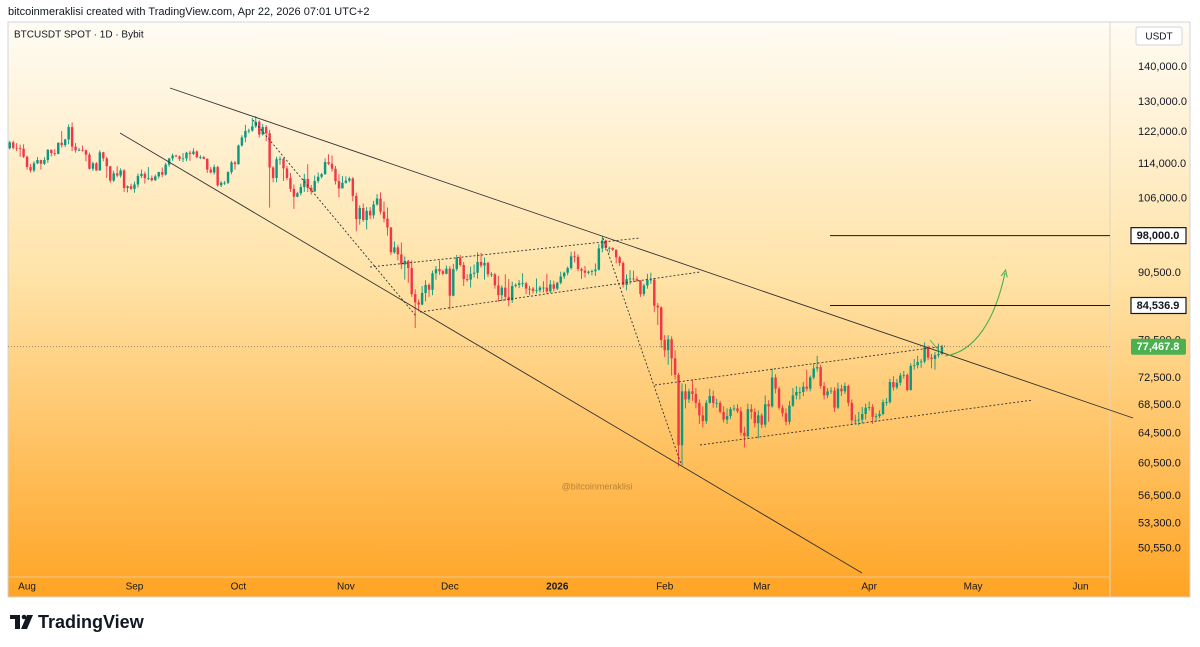 The width and height of the screenshot is (1200, 647). I want to click on x-tick-label: Mar, so click(762, 587).